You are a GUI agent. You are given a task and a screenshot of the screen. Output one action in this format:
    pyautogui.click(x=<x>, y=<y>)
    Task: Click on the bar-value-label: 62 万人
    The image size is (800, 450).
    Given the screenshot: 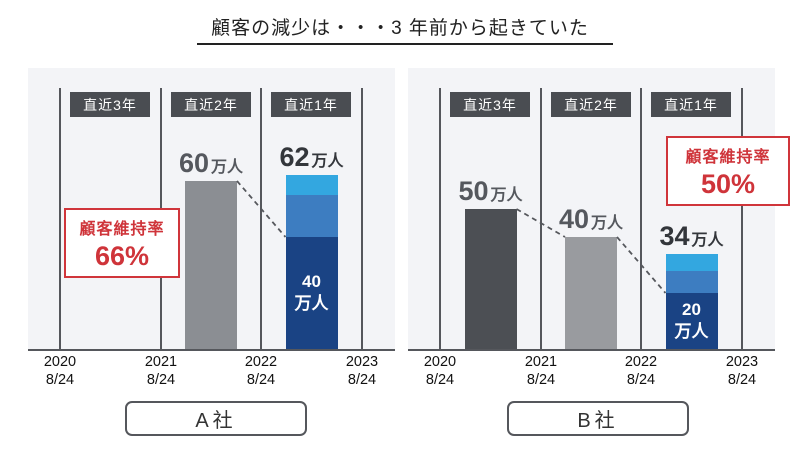 What is the action you would take?
    pyautogui.click(x=311, y=157)
    